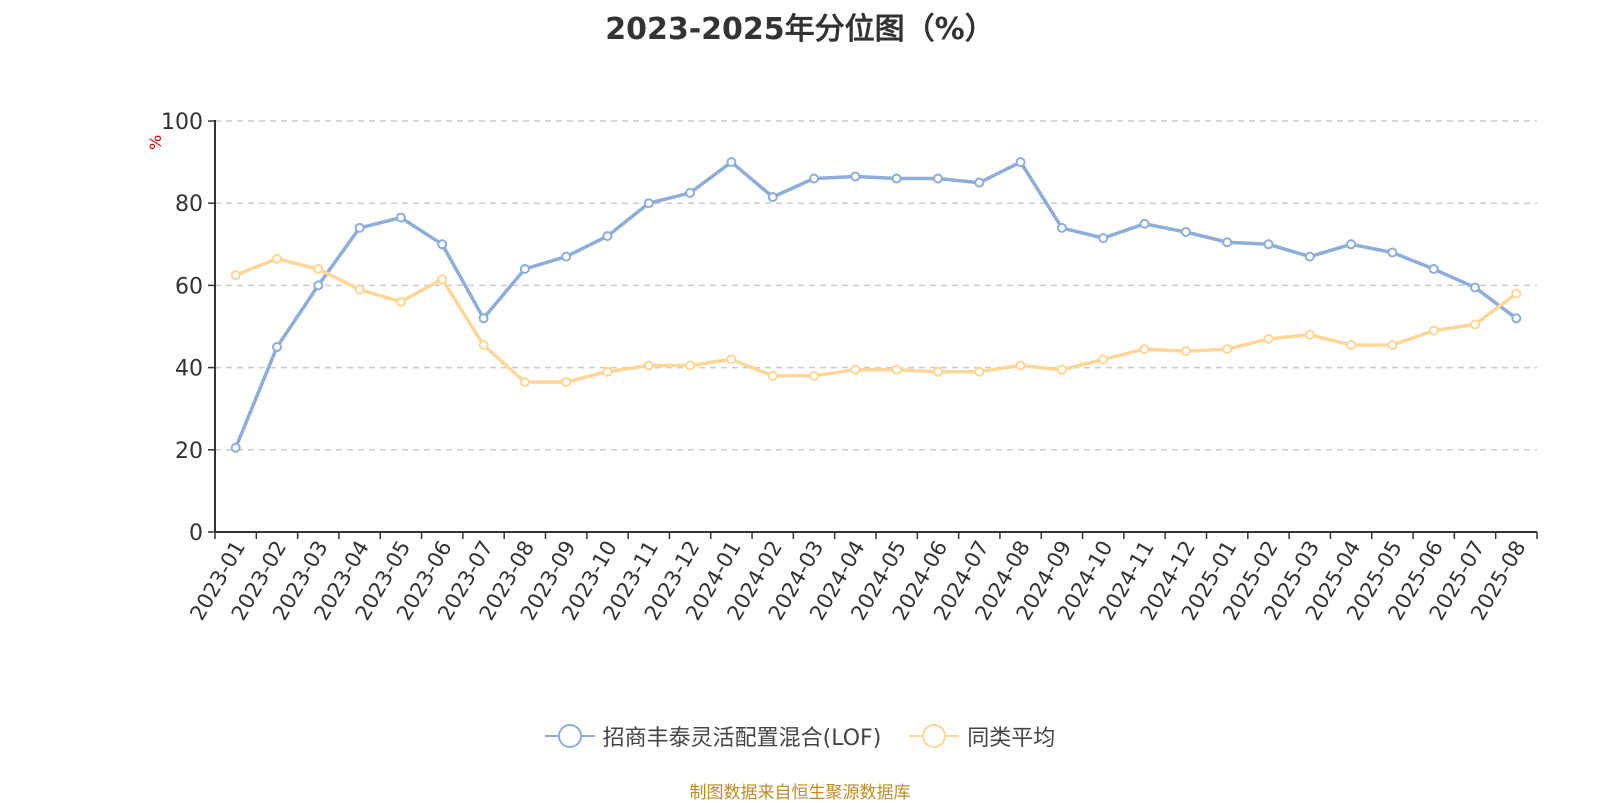 The height and width of the screenshot is (803, 1600). What do you see at coordinates (189, 451) in the screenshot?
I see `y-tick-label: 20` at bounding box center [189, 451].